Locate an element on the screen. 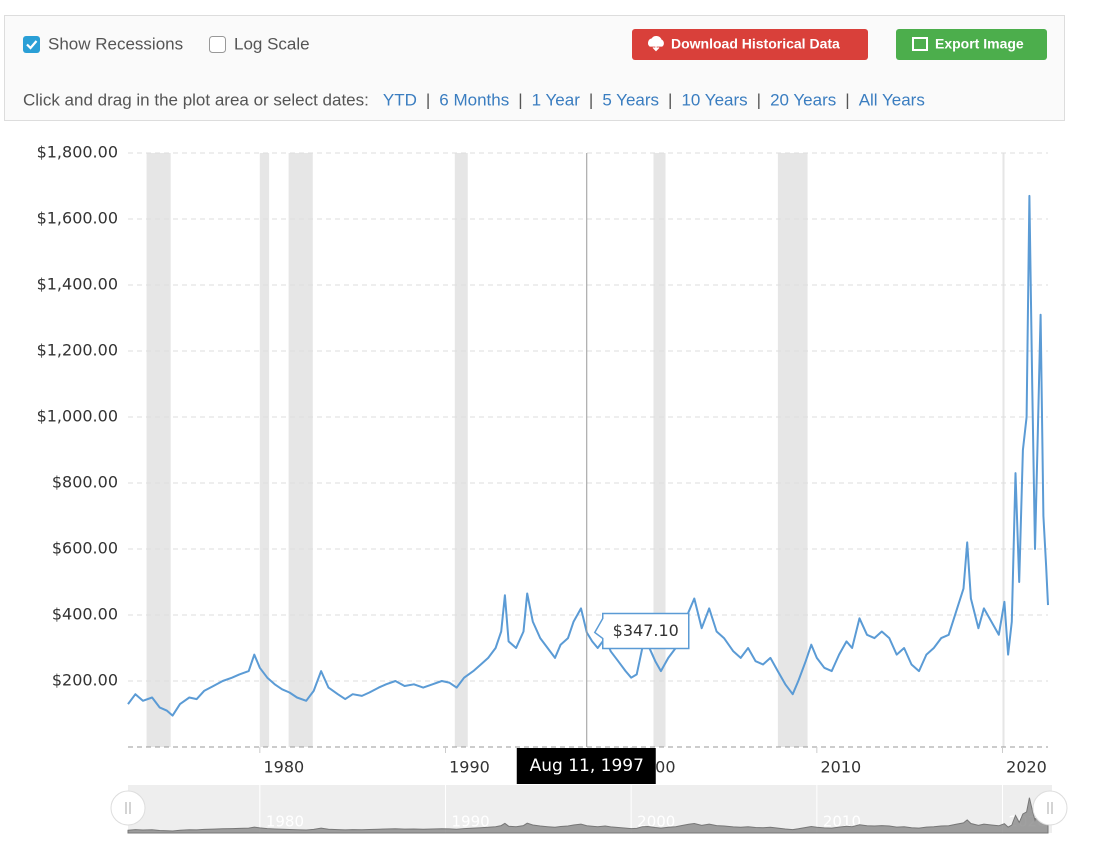 This screenshot has width=1116, height=860. recession-label: Show Recessions is located at coordinates (115, 43).